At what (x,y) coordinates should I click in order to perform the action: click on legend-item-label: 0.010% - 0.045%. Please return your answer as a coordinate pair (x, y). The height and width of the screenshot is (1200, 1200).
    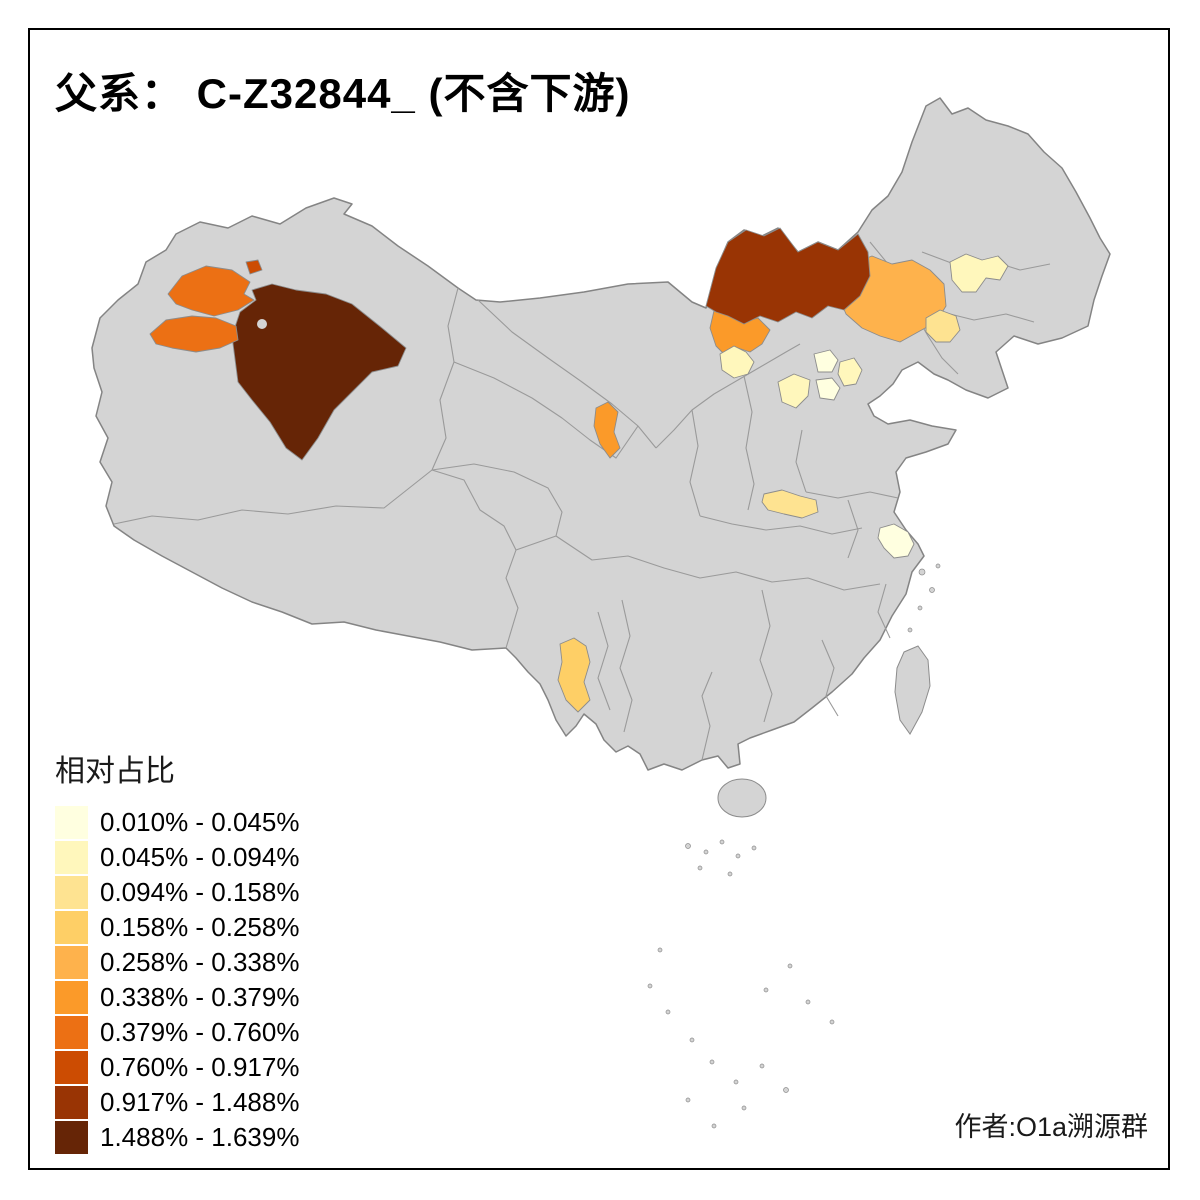
    Looking at the image, I should click on (200, 822).